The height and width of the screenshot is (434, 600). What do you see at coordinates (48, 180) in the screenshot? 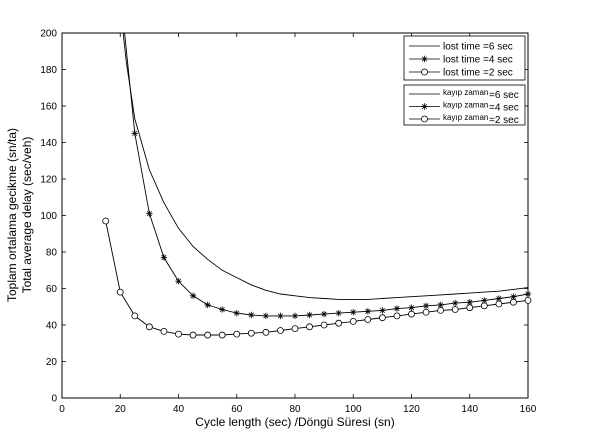
I see `y-tick-label: 120` at bounding box center [48, 180].